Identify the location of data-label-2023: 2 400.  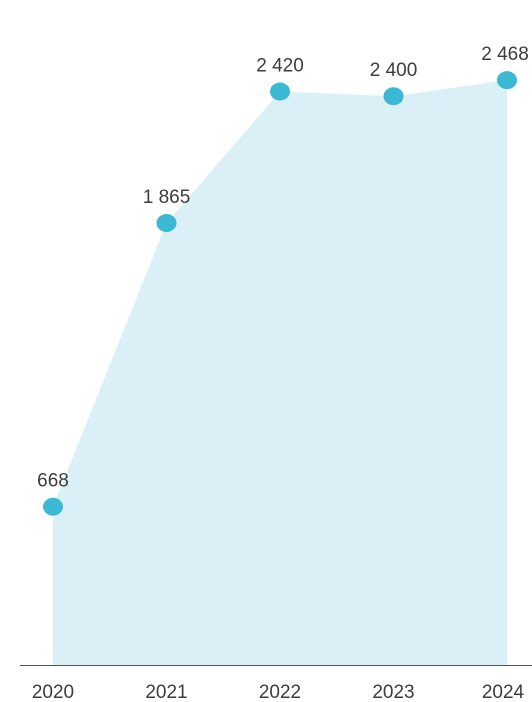
(394, 70).